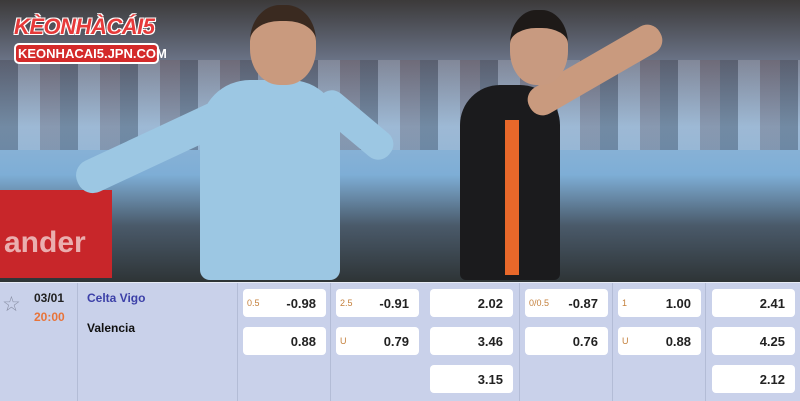 The image size is (800, 401). What do you see at coordinates (678, 303) in the screenshot?
I see `odds-value: 1.00` at bounding box center [678, 303].